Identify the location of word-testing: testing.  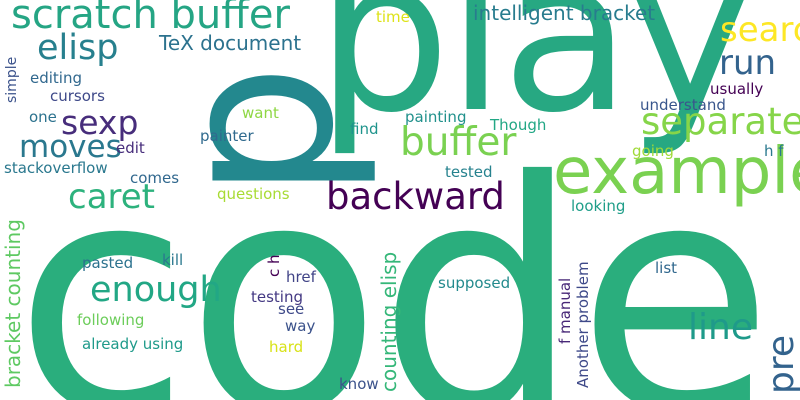
(277, 297).